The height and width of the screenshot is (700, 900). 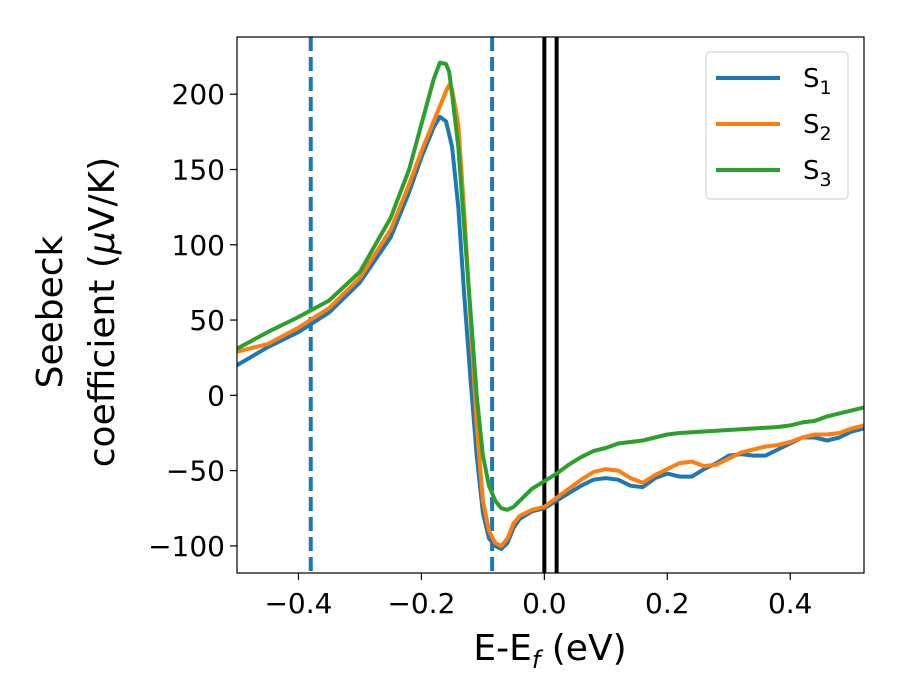 I want to click on y-axis-label-line2: coefficient (μV/K), so click(x=102, y=312).